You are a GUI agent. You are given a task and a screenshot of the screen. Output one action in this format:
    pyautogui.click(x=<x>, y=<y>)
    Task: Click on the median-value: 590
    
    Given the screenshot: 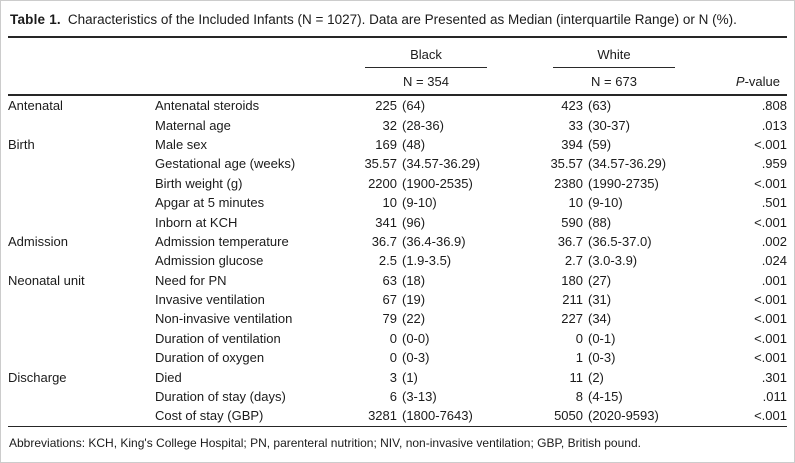 What is the action you would take?
    pyautogui.click(x=572, y=222)
    